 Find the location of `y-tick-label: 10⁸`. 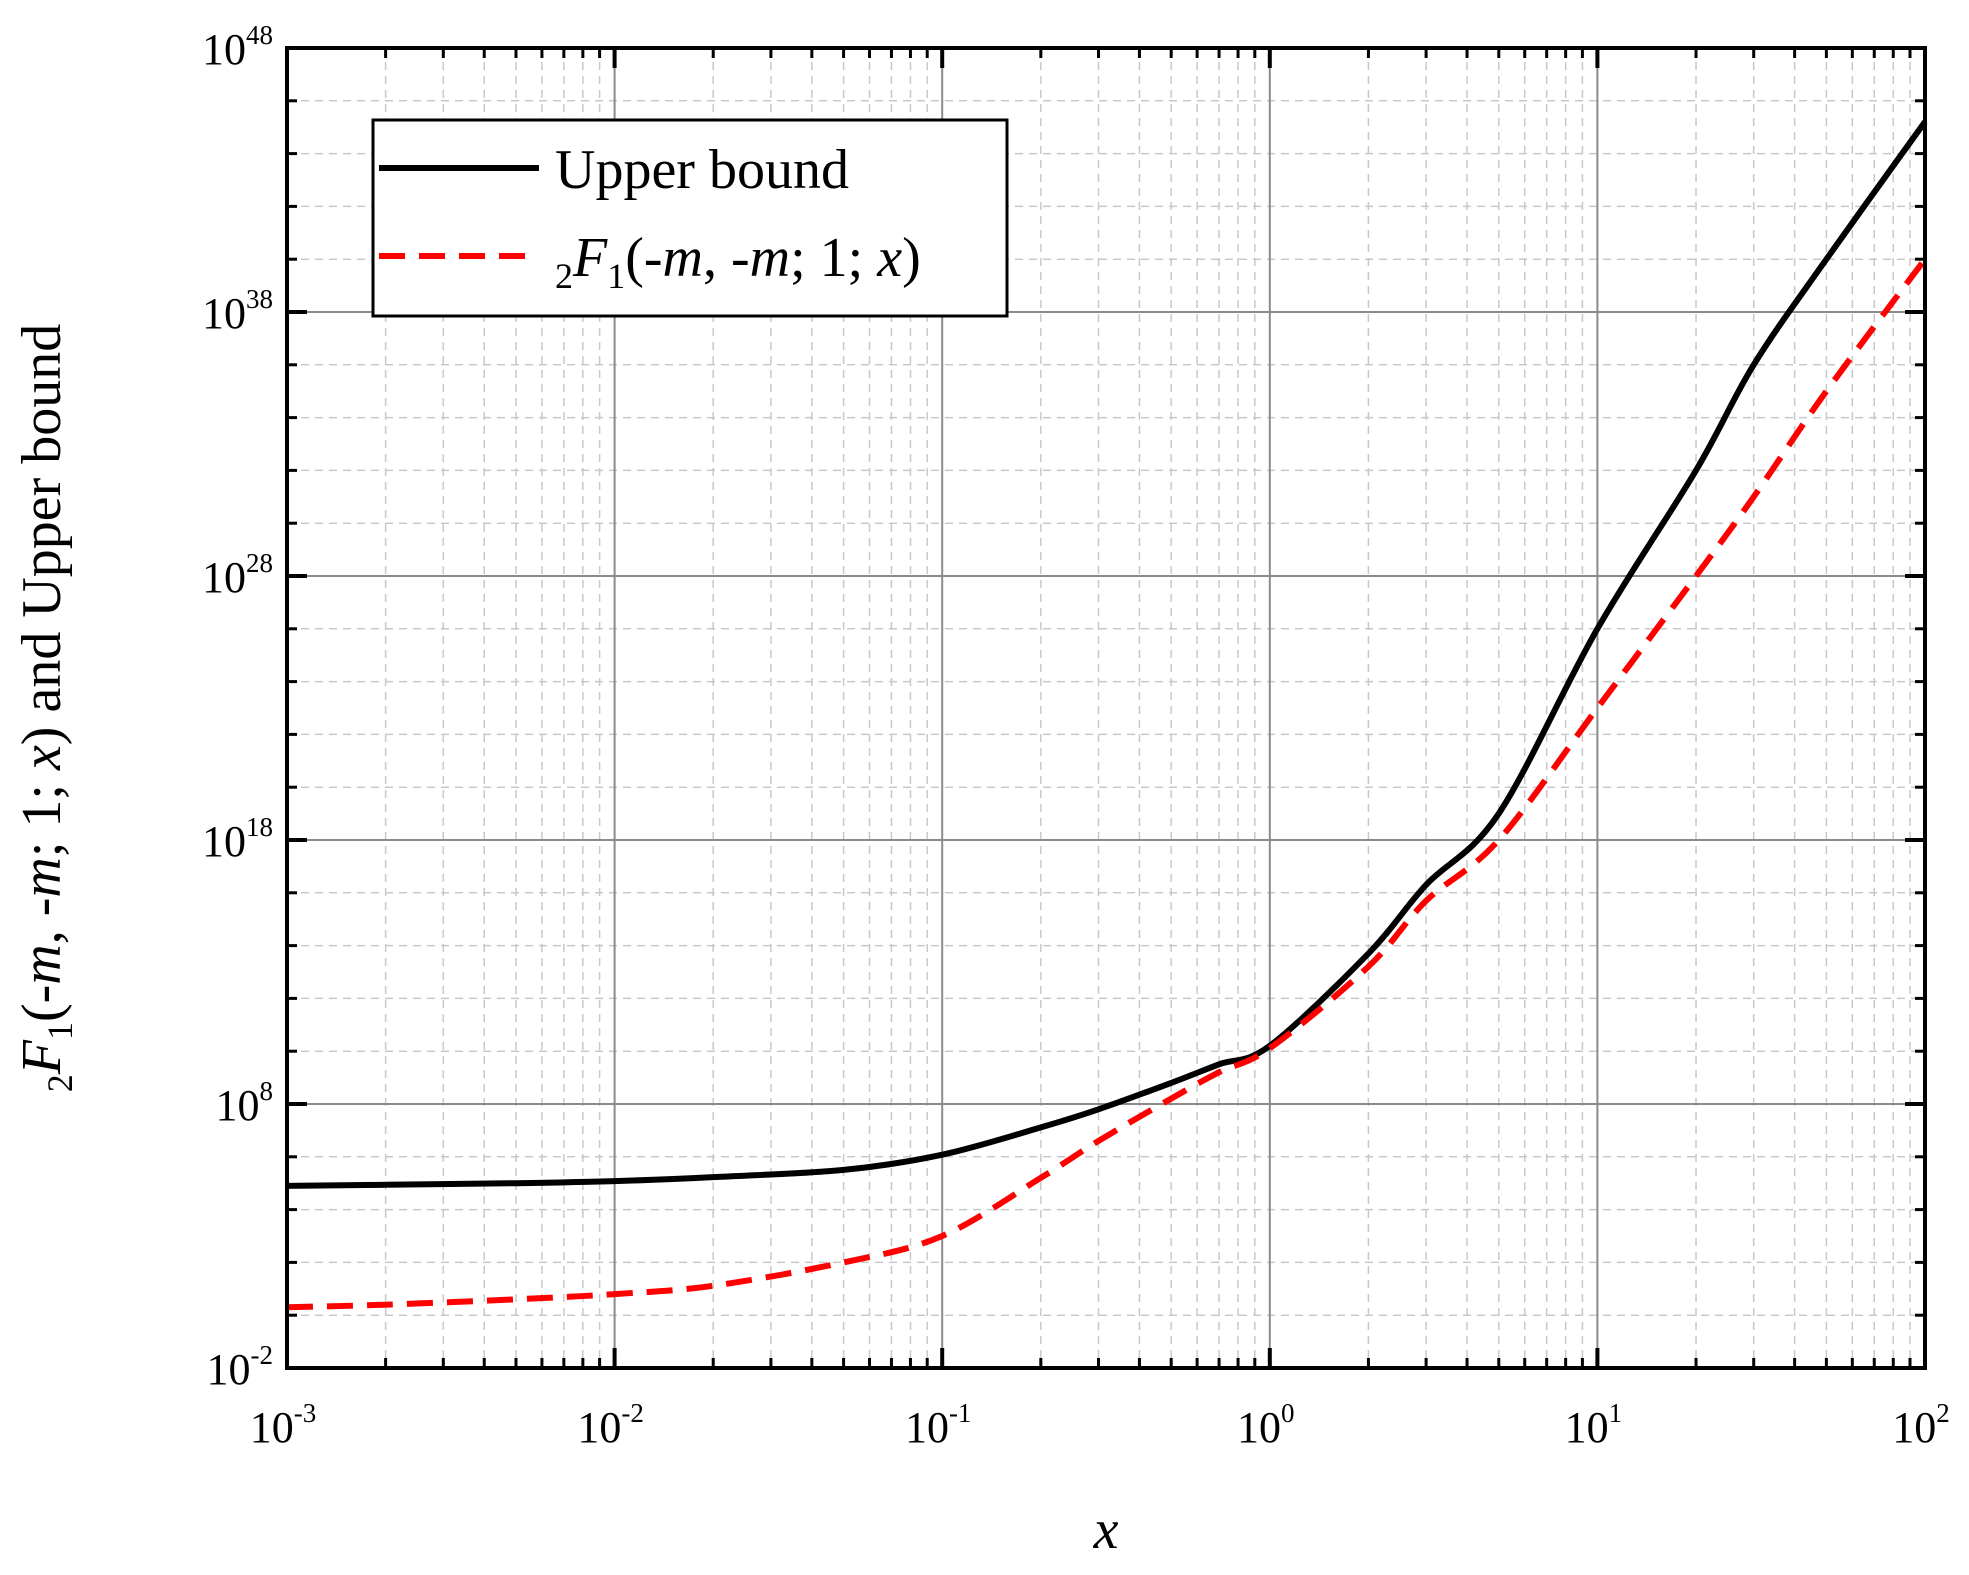

y-tick-label: 10⁸ is located at coordinates (245, 1103).